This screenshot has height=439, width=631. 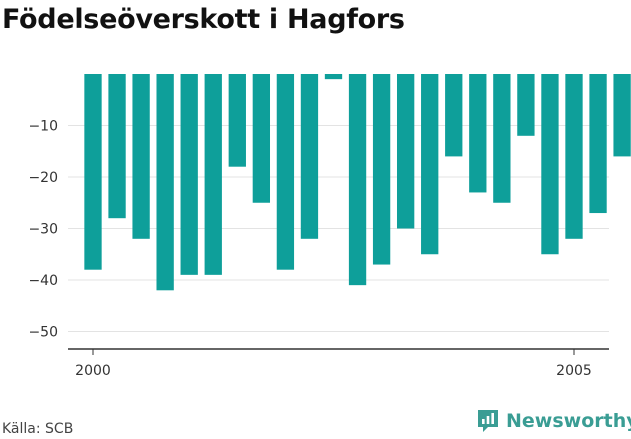 What do you see at coordinates (333, 364) in the screenshot?
I see `x-axis-ticks: 200020052010201520202025` at bounding box center [333, 364].